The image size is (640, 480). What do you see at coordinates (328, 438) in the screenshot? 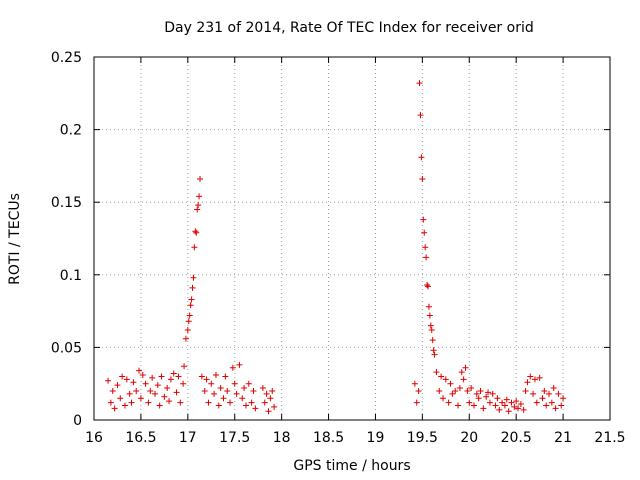
I see `x-tick-label: 18.5` at bounding box center [328, 438].